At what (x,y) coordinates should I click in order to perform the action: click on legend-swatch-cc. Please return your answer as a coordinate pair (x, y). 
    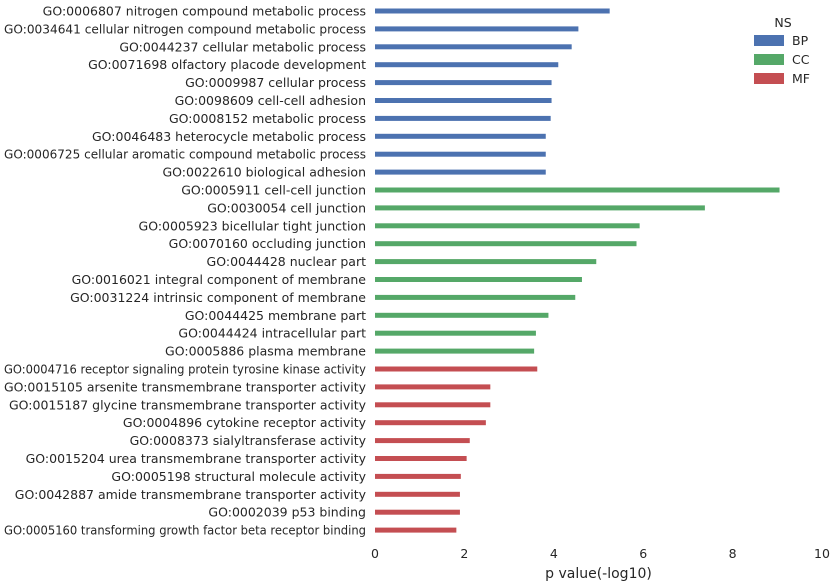
    Looking at the image, I should click on (769, 59).